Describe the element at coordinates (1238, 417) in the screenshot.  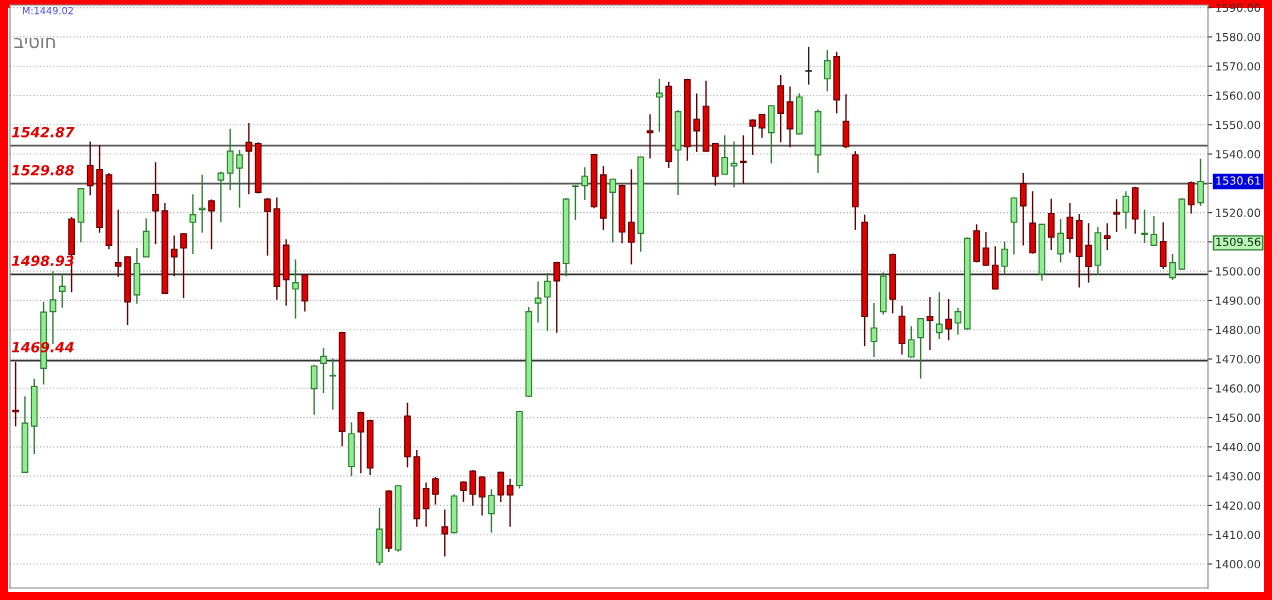
I see `y-tick-label: 1450.00` at that location.